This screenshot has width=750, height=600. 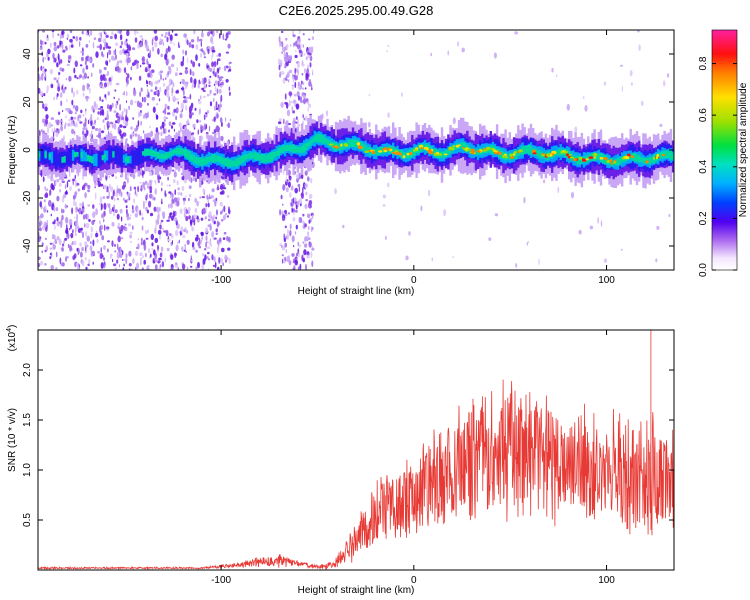 What do you see at coordinates (27, 197) in the screenshot?
I see `heatmap-y-tick-label: -20` at bounding box center [27, 197].